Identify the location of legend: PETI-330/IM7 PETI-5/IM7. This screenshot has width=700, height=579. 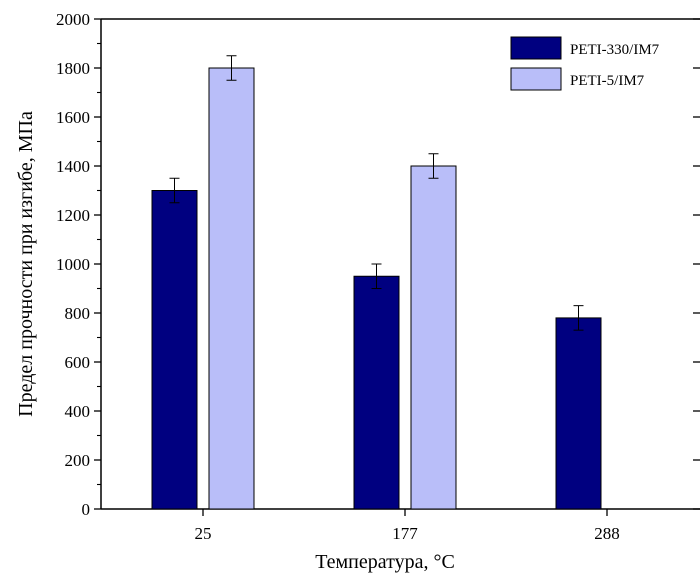
(585, 63).